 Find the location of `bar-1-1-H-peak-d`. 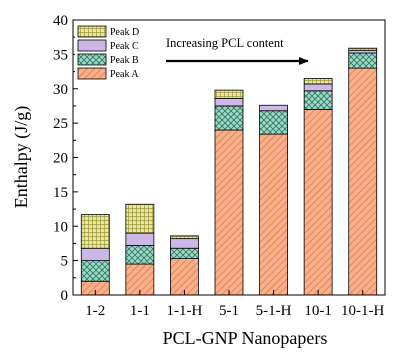

bar-1-1-H-peak-d is located at coordinates (184, 237).